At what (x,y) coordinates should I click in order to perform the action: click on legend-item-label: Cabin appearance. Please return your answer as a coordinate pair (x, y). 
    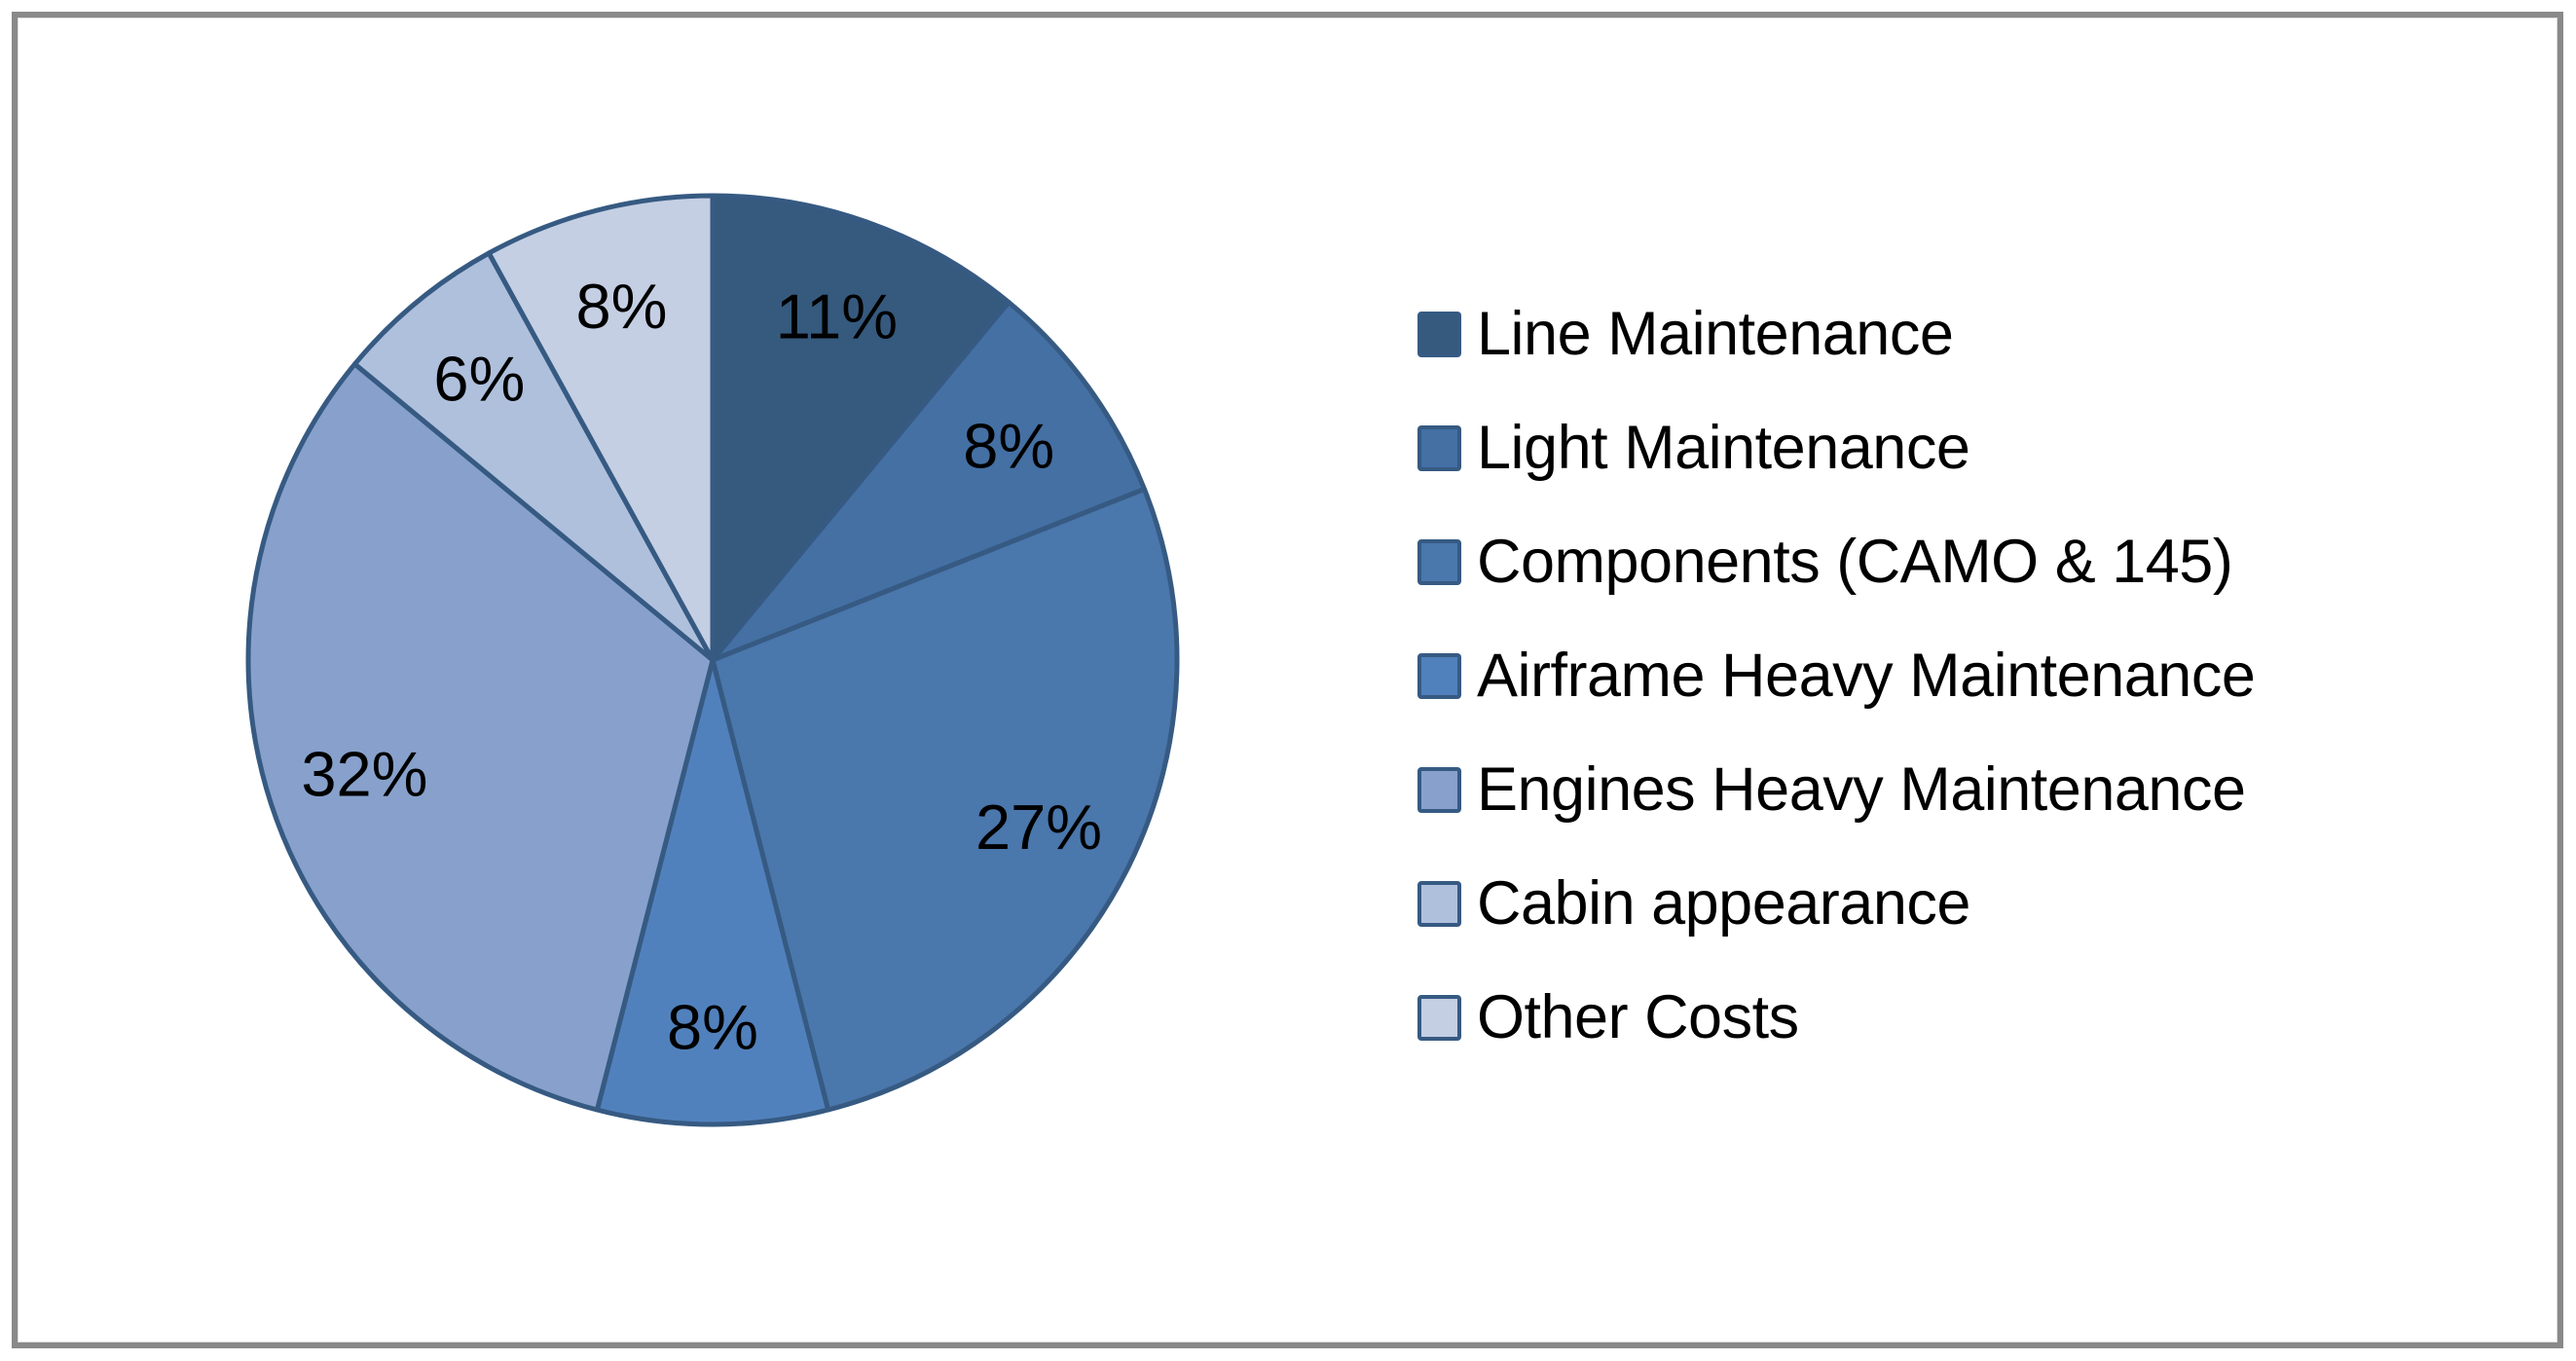
    Looking at the image, I should click on (1723, 903).